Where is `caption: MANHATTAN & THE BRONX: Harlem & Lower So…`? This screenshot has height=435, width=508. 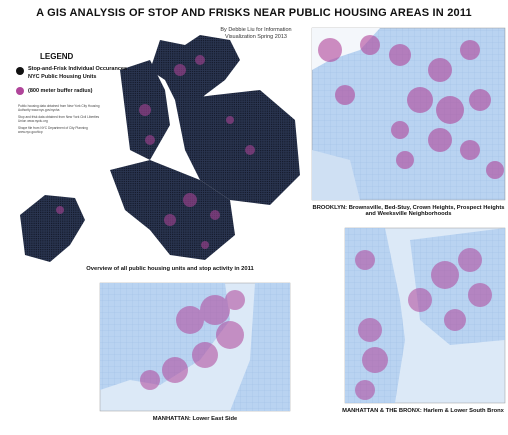
caption: MANHATTAN & THE BRONX: Harlem & Lower So… is located at coordinates (423, 411).